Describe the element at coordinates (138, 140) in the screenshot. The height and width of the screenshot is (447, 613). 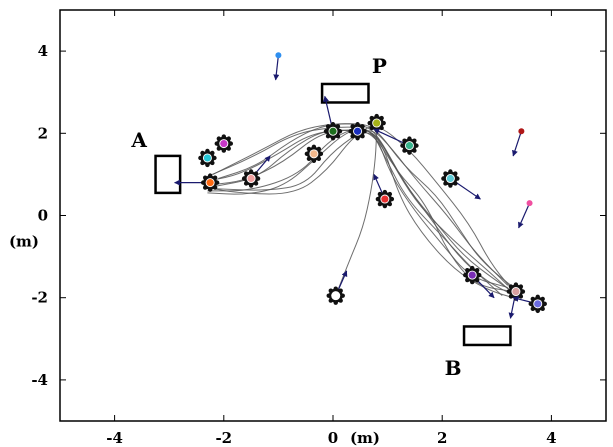
I see `region-a-label: A` at that location.